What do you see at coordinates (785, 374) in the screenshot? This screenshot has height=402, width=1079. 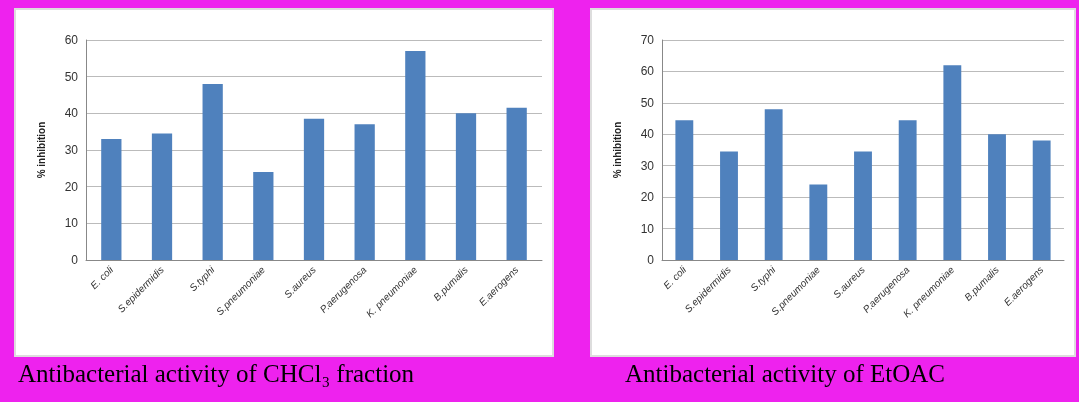 I see `text: Antibacterial activity of EtOAC` at bounding box center [785, 374].